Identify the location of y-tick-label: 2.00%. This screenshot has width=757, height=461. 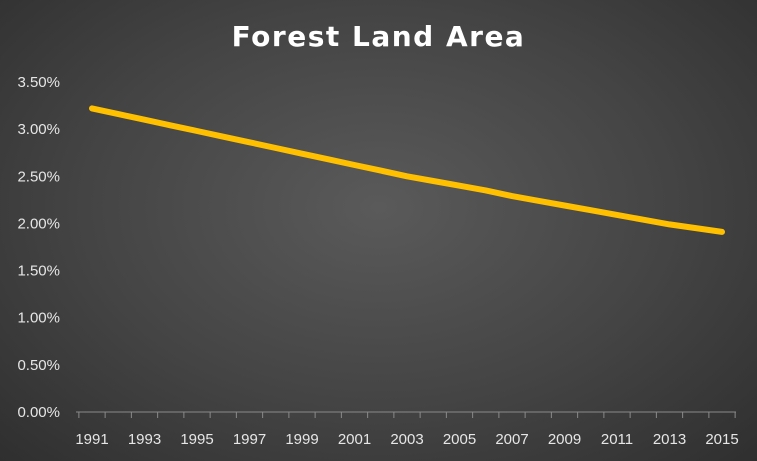
(38, 223).